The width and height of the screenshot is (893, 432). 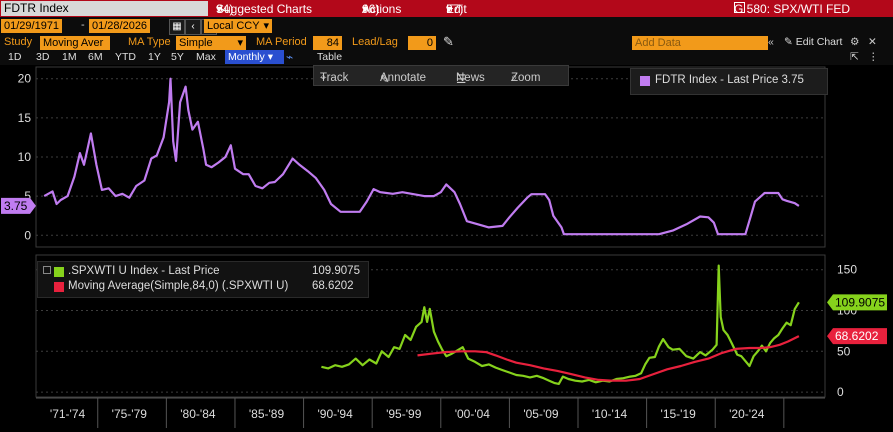 What do you see at coordinates (873, 57) in the screenshot?
I see `more-options-icon: ⋮` at bounding box center [873, 57].